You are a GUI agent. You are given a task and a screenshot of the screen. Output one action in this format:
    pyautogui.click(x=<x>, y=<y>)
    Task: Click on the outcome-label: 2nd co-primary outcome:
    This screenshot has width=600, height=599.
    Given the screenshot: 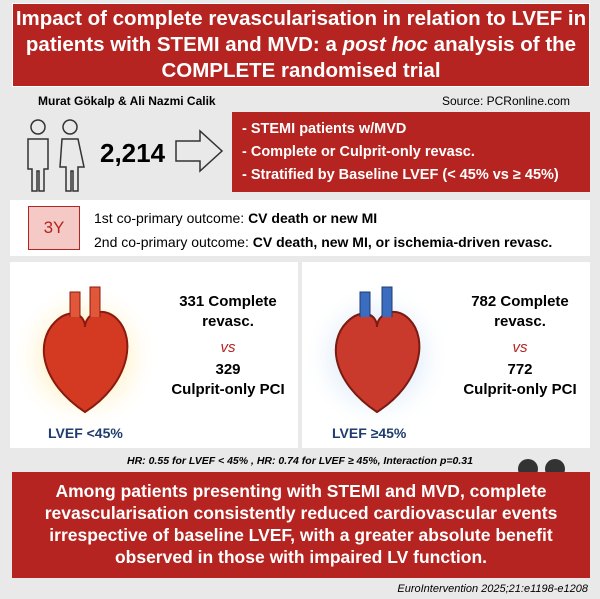 What is the action you would take?
    pyautogui.click(x=173, y=242)
    